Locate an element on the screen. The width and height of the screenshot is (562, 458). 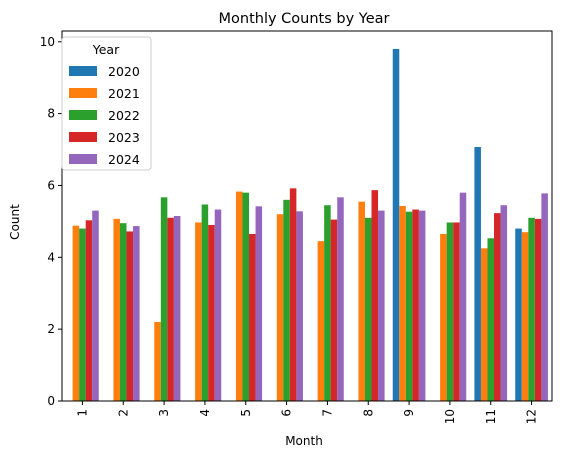
x-tick-label: 6 is located at coordinates (287, 413).